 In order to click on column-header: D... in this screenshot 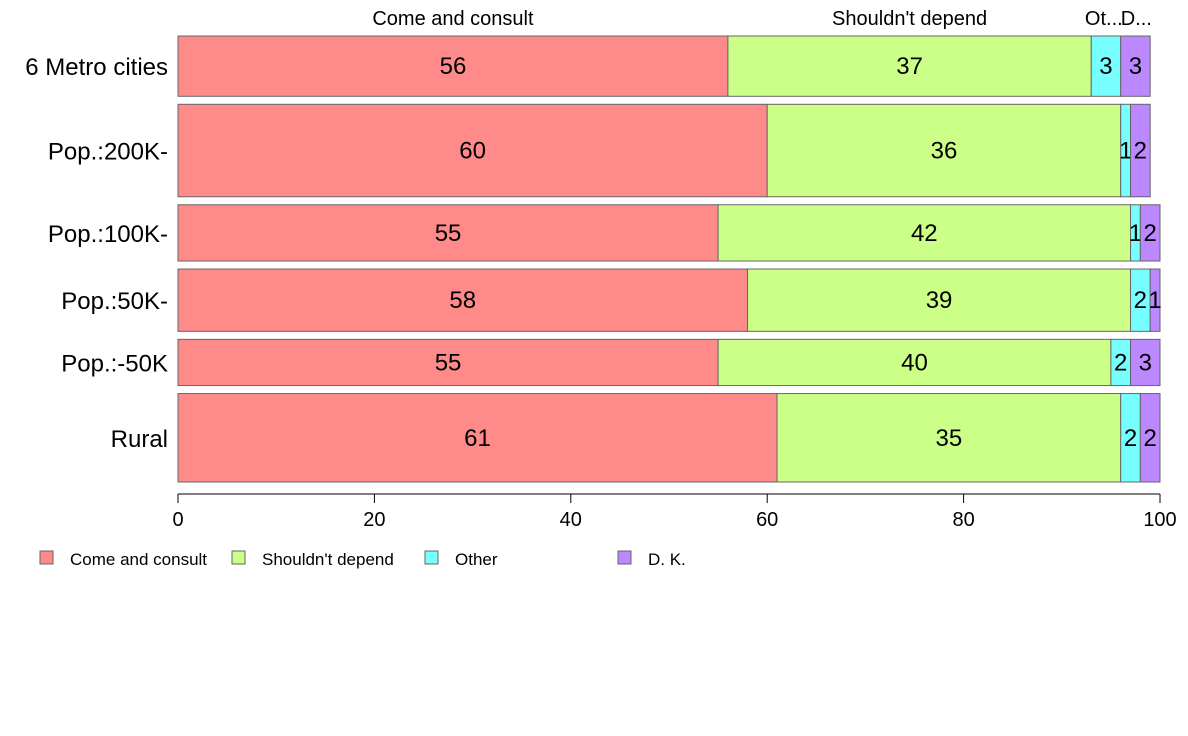, I will do `click(1136, 19)`.